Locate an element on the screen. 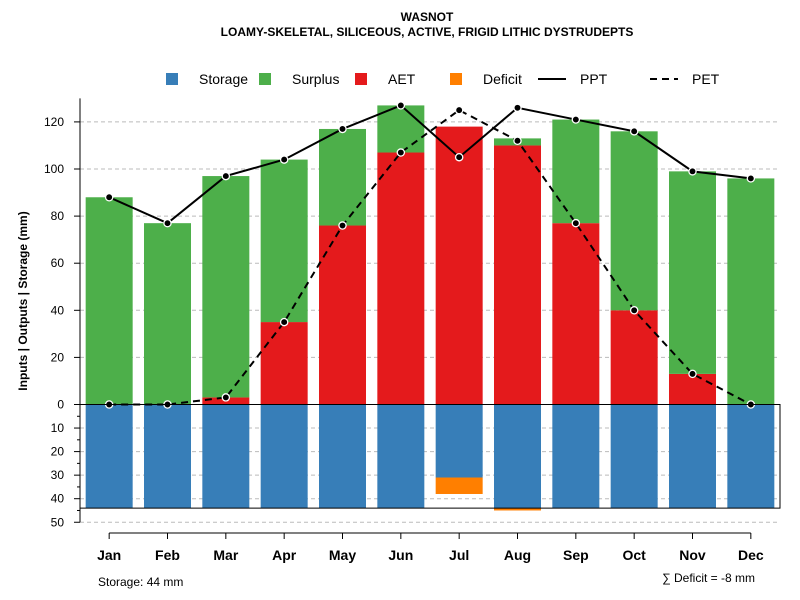 The height and width of the screenshot is (600, 800). x-tick-label: Dec is located at coordinates (751, 555).